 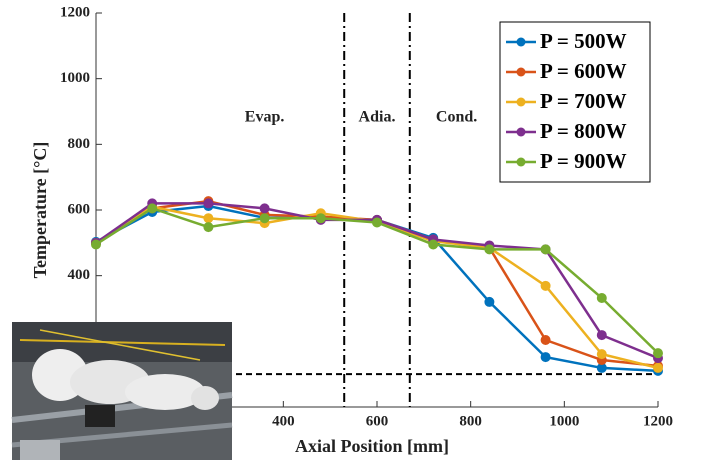 I want to click on legend-label: P = 700W, so click(x=583, y=101).